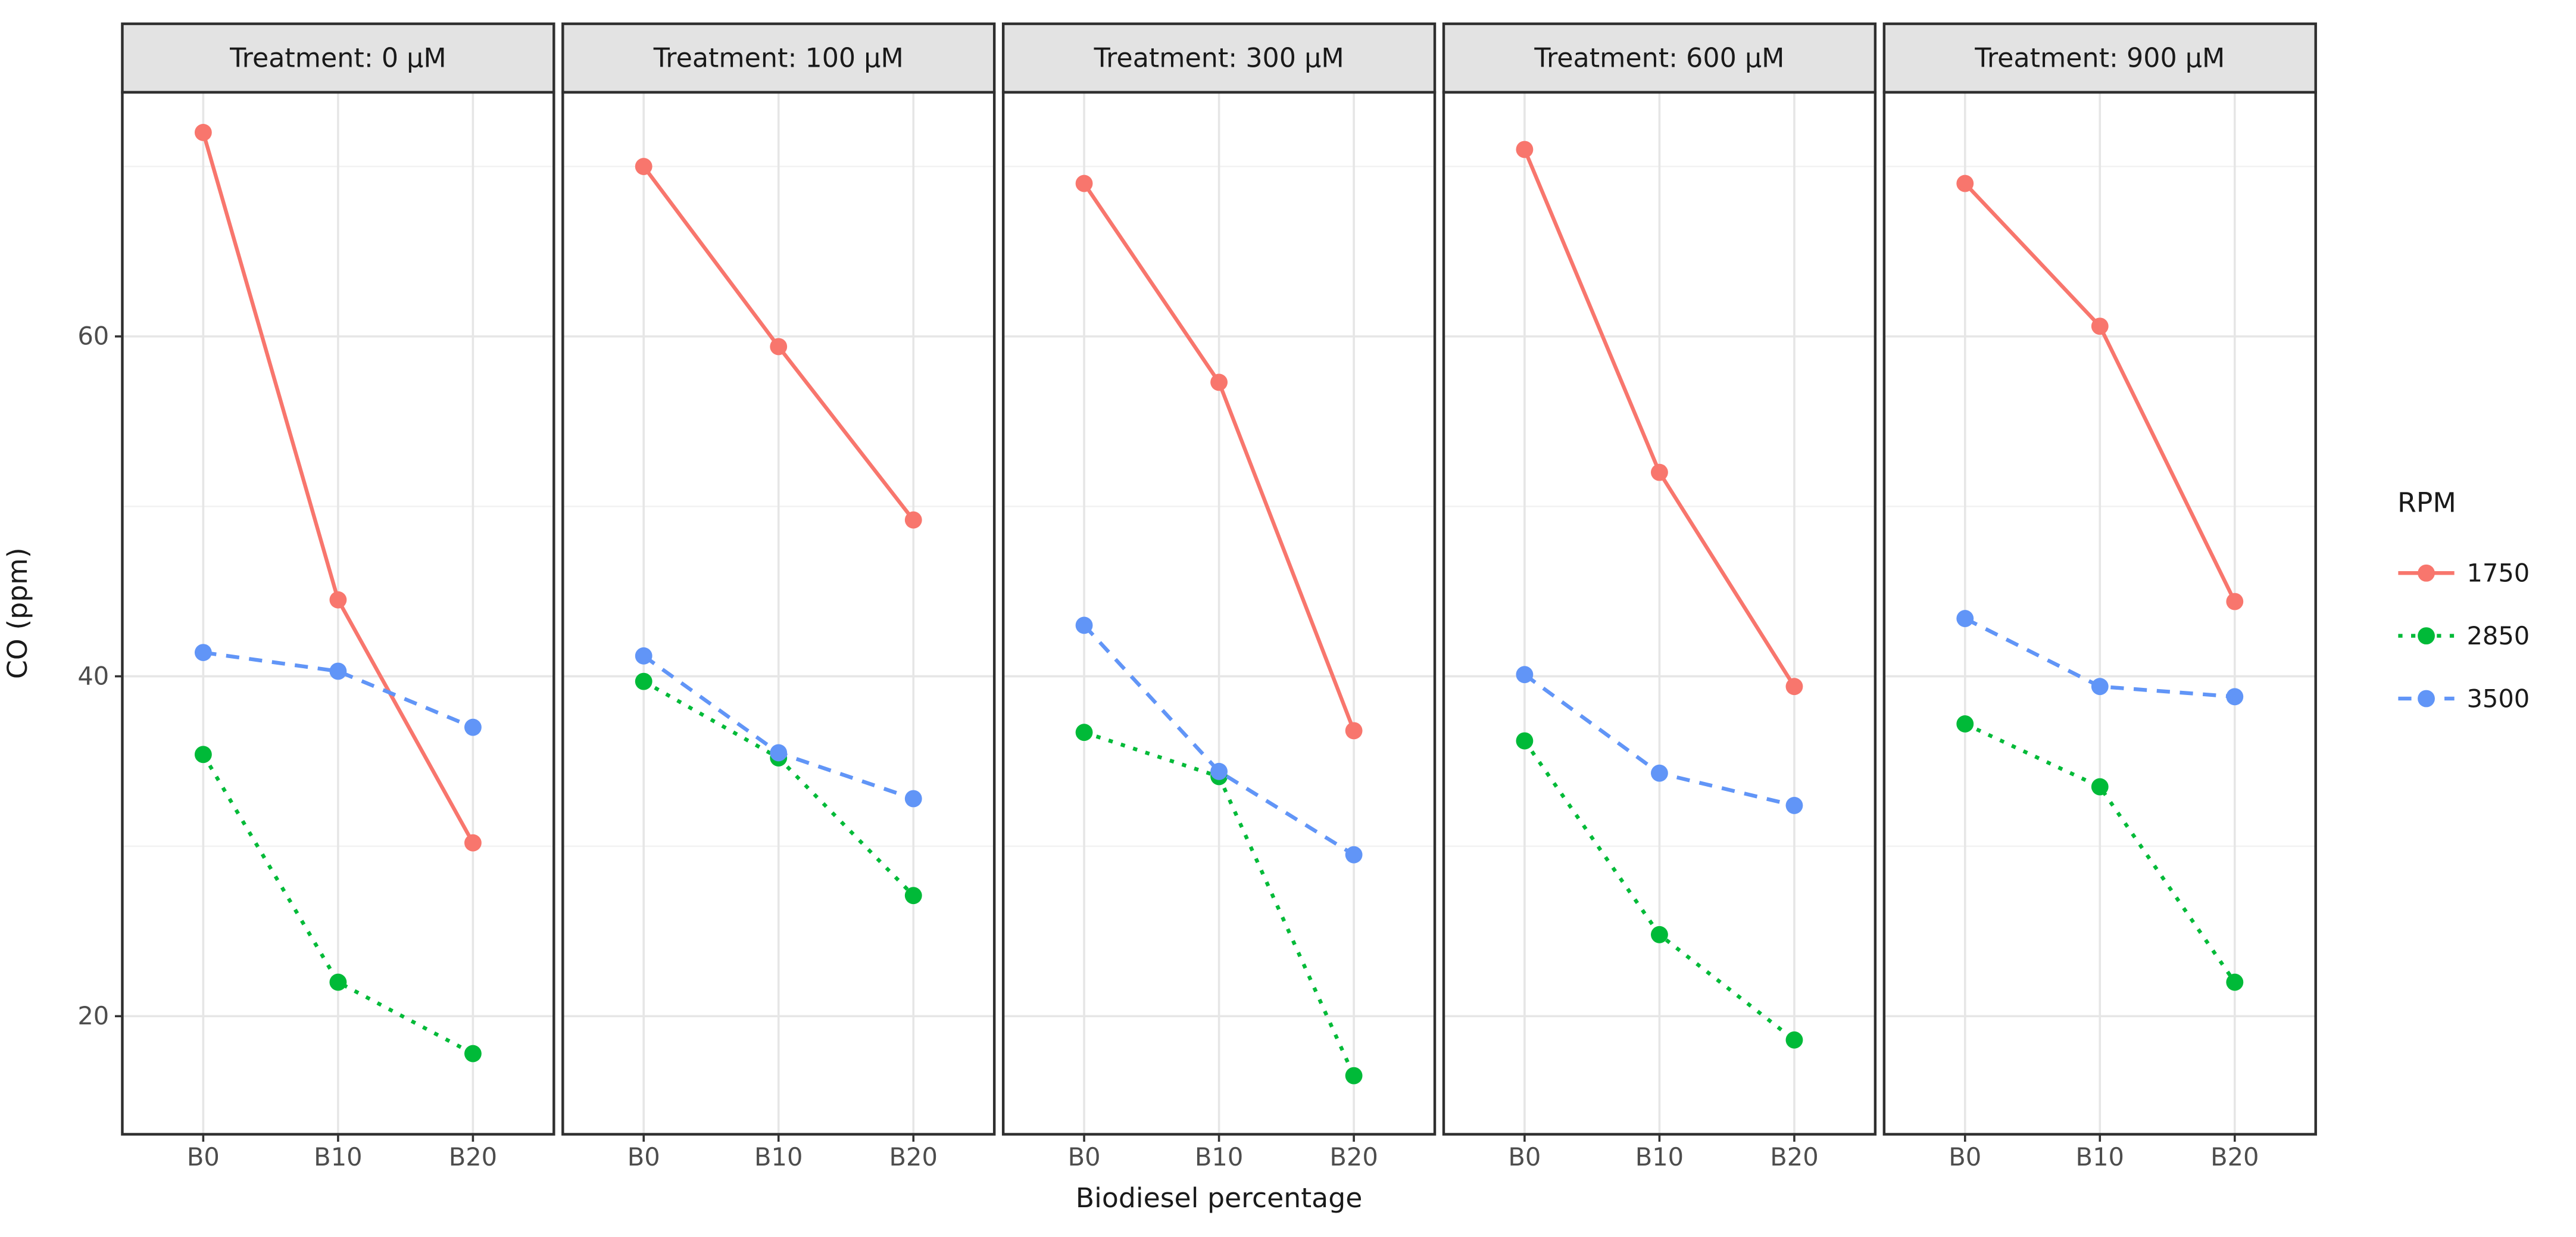  What do you see at coordinates (2464, 698) in the screenshot?
I see `legend-item-3500: 3500` at bounding box center [2464, 698].